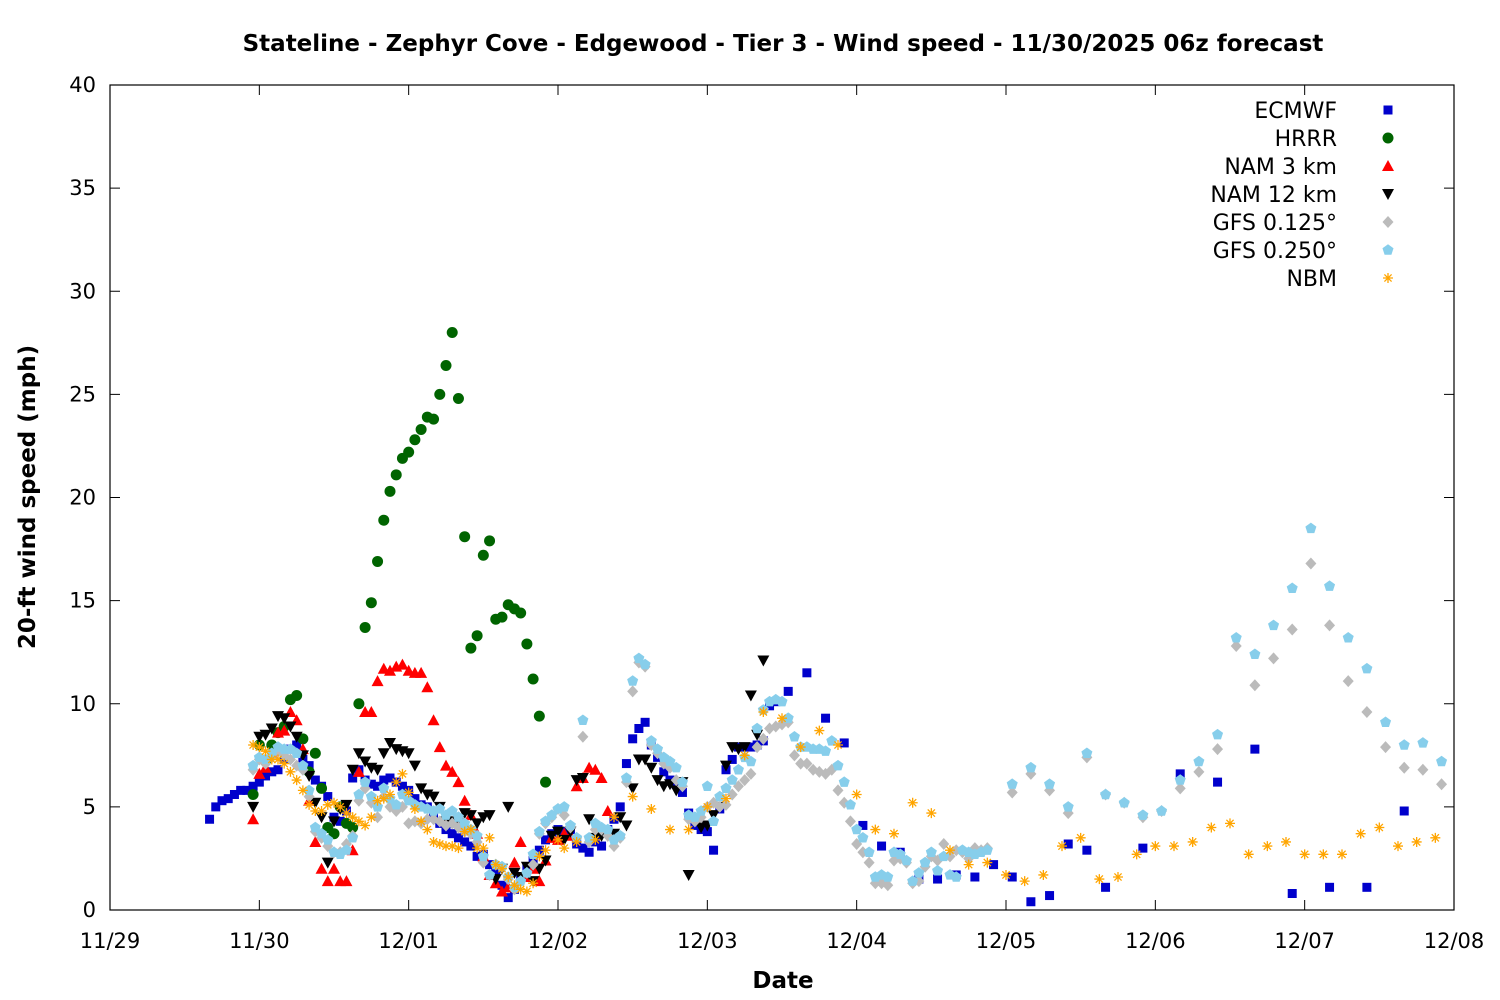  What do you see at coordinates (707, 941) in the screenshot?
I see `x-tick-label: 12/03` at bounding box center [707, 941].